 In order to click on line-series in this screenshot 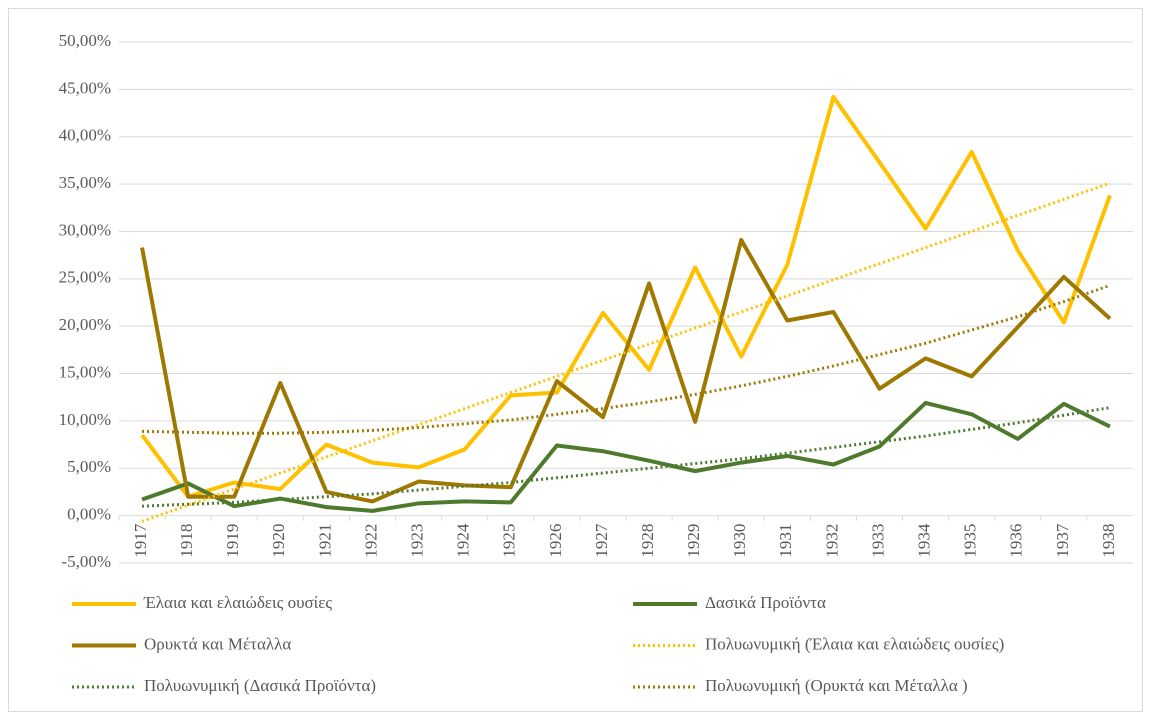, I will do `click(626, 456)`.